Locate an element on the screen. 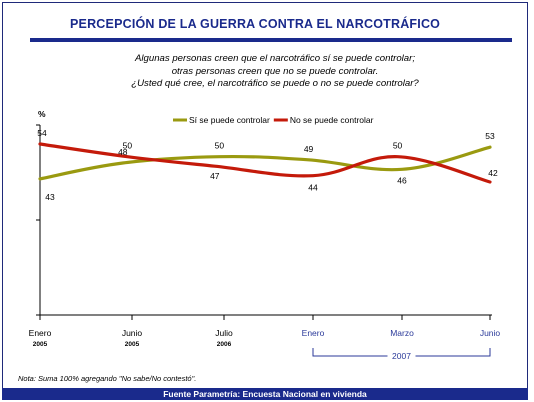  data-label-1-3: 44 is located at coordinates (313, 188).